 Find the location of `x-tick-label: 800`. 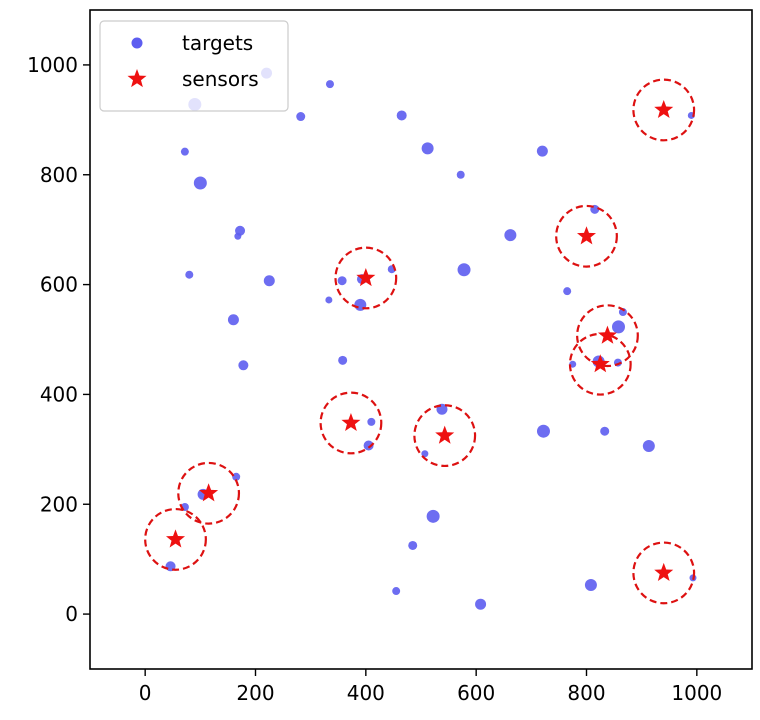

x-tick-label: 800 is located at coordinates (586, 693).